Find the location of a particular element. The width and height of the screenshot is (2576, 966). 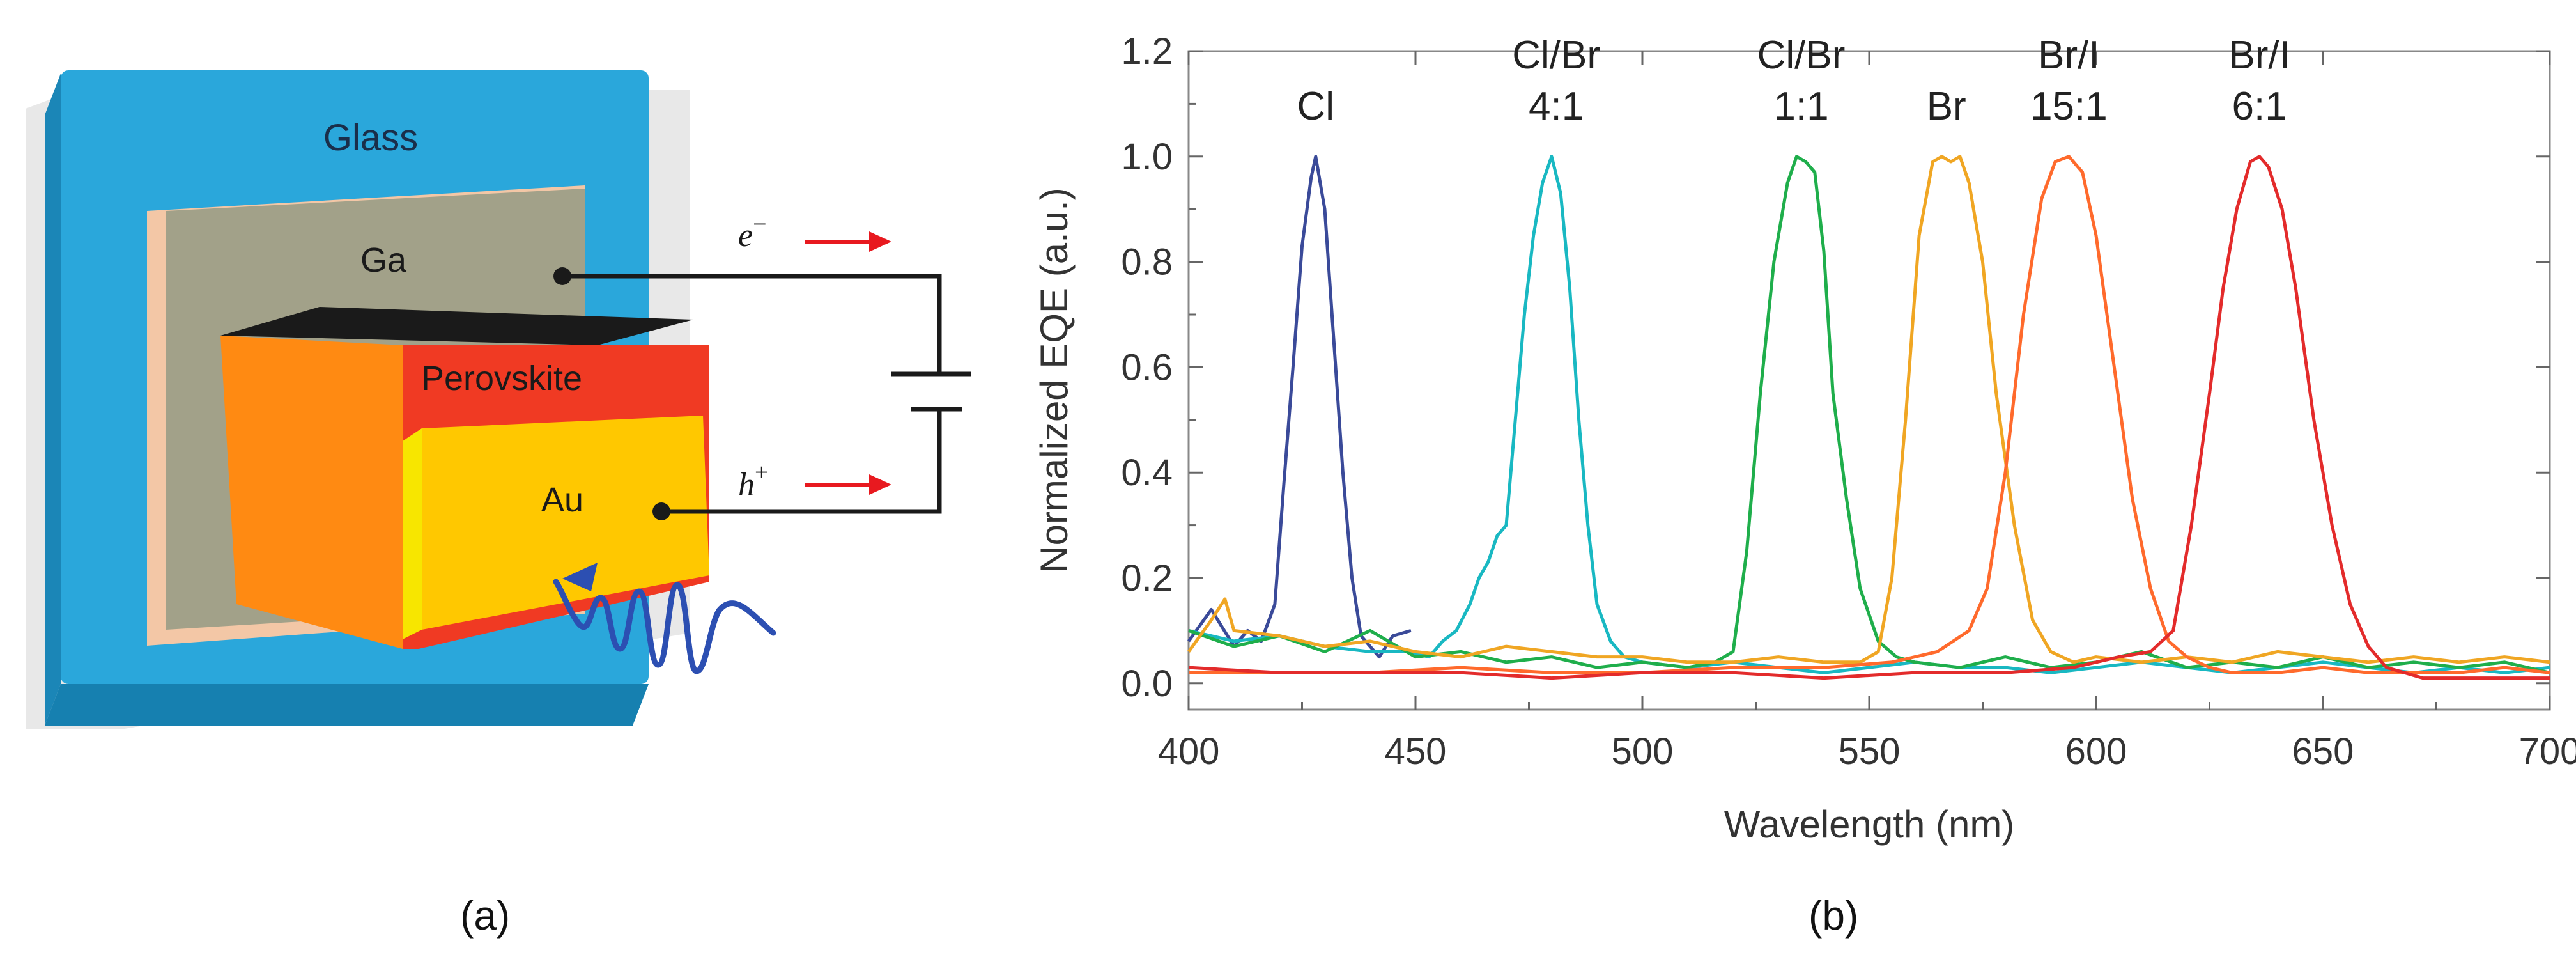

glass-label: Glass is located at coordinates (370, 138).